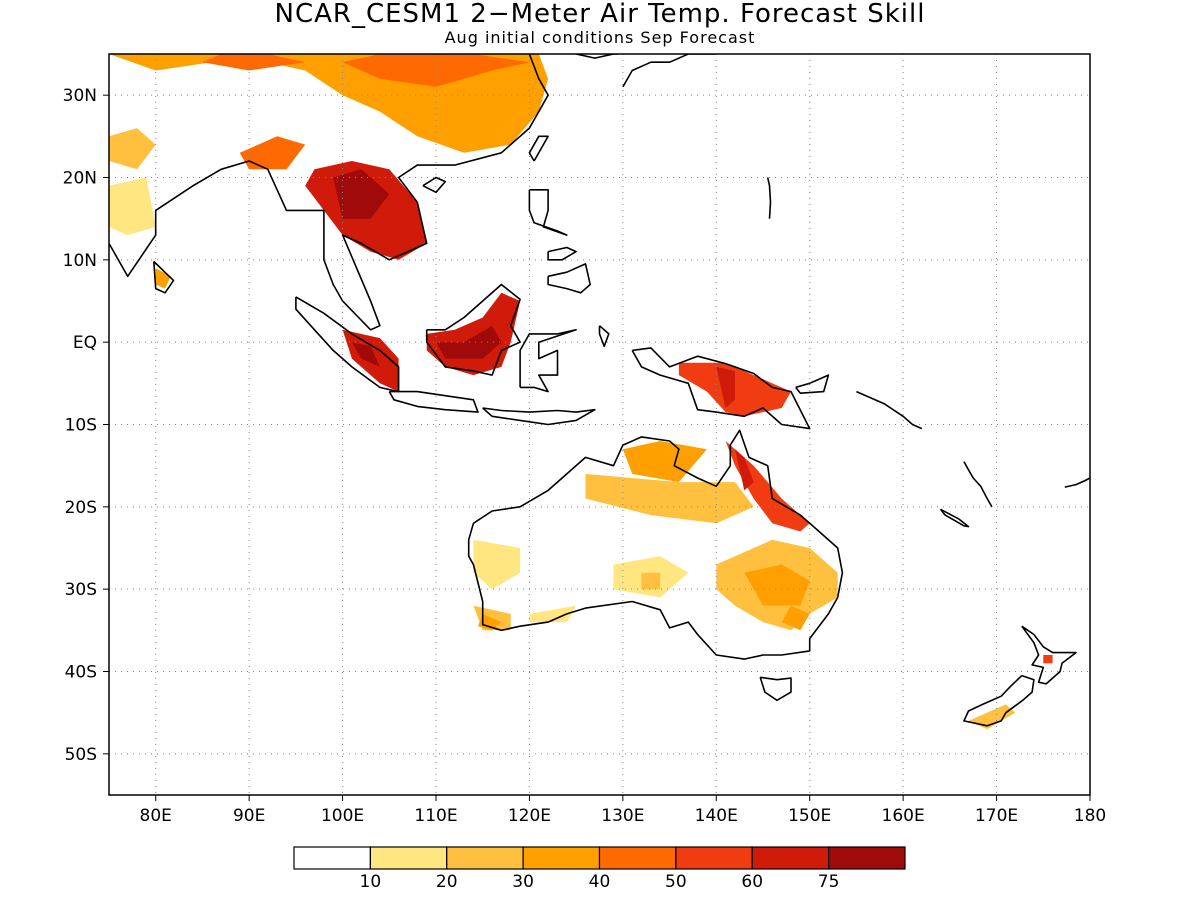  What do you see at coordinates (361, 194) in the screenshot?
I see `skill-region-mainland-sea-core` at bounding box center [361, 194].